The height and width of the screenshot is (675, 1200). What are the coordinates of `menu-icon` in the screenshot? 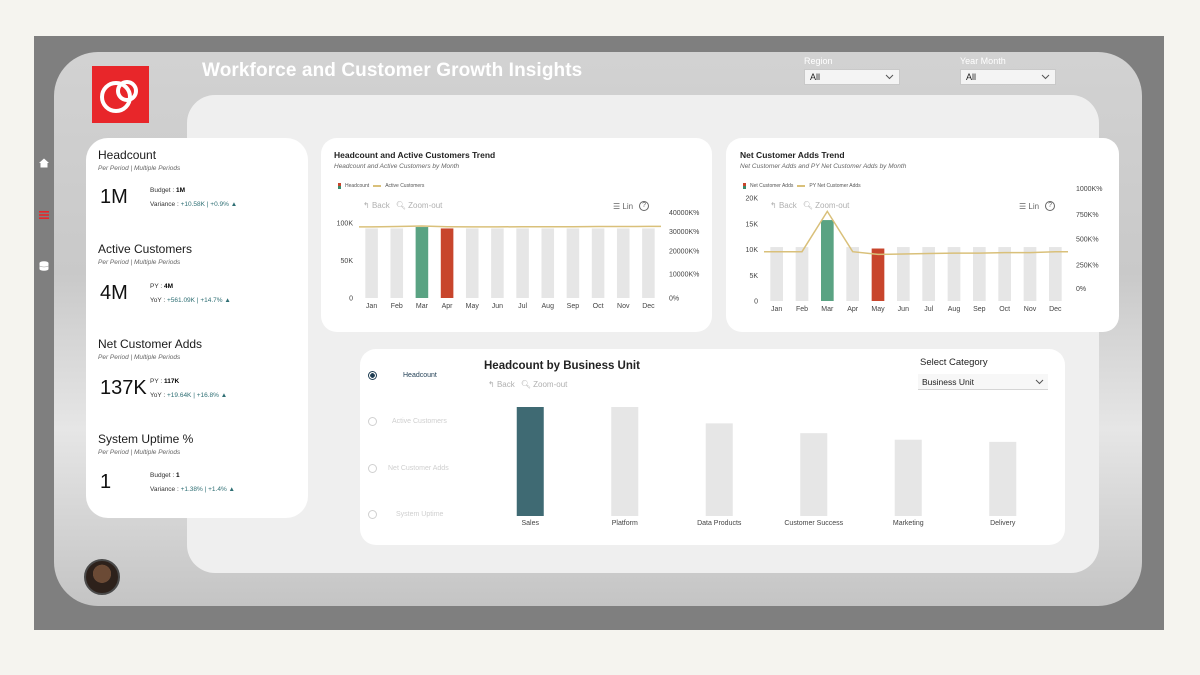 It's located at (44, 214).